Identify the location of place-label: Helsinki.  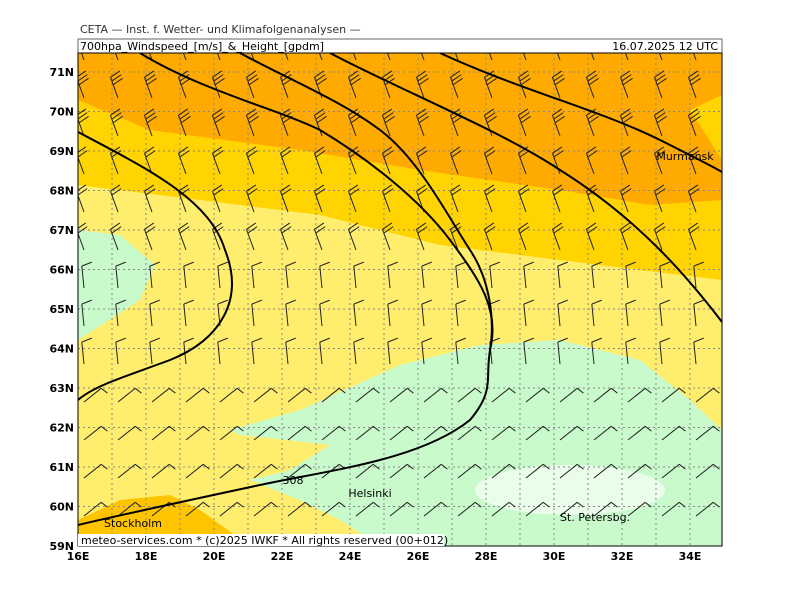
(369, 493).